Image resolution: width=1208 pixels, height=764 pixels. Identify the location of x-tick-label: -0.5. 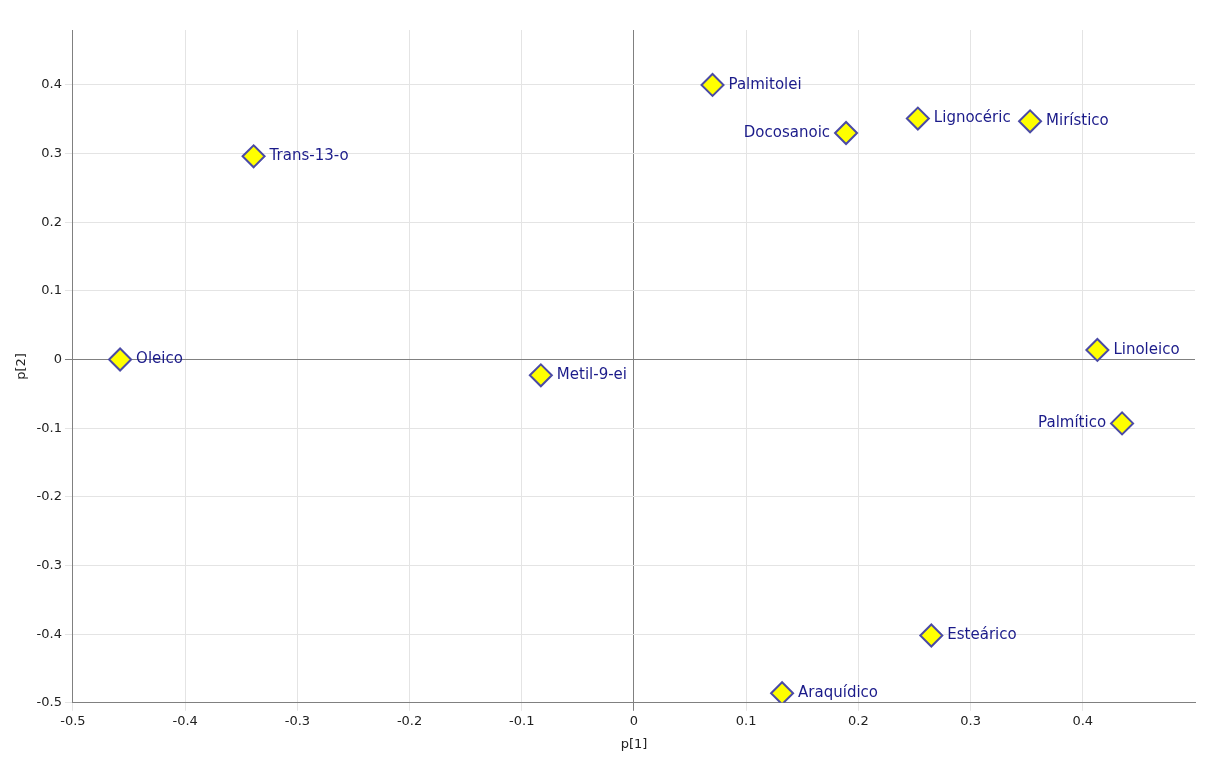
(73, 720).